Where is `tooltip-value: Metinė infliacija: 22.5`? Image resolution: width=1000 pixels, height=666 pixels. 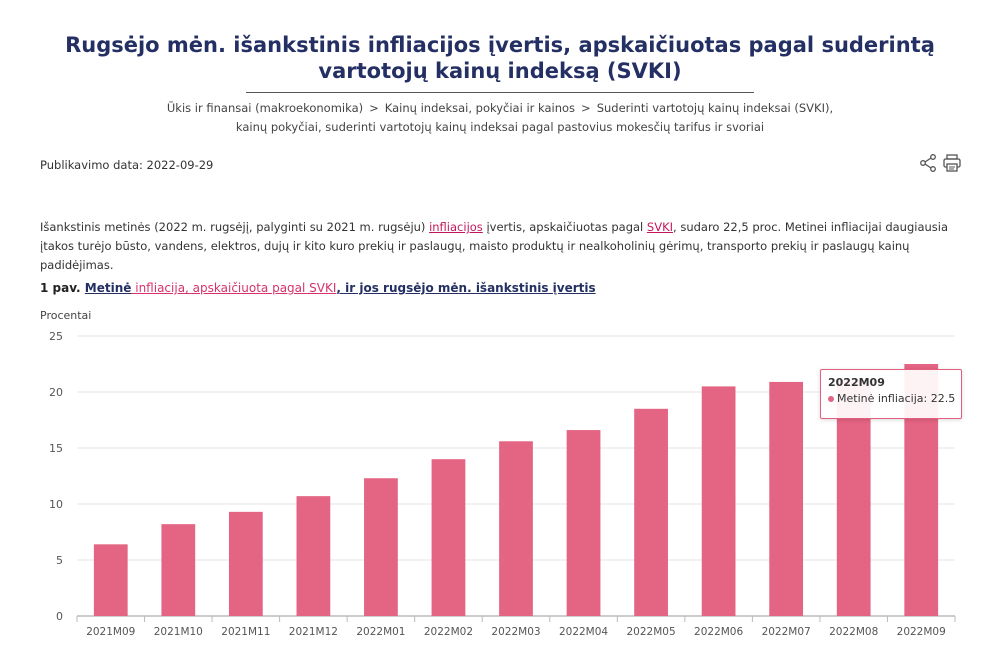 tooltip-value: Metinė infliacija: 22.5 is located at coordinates (896, 398).